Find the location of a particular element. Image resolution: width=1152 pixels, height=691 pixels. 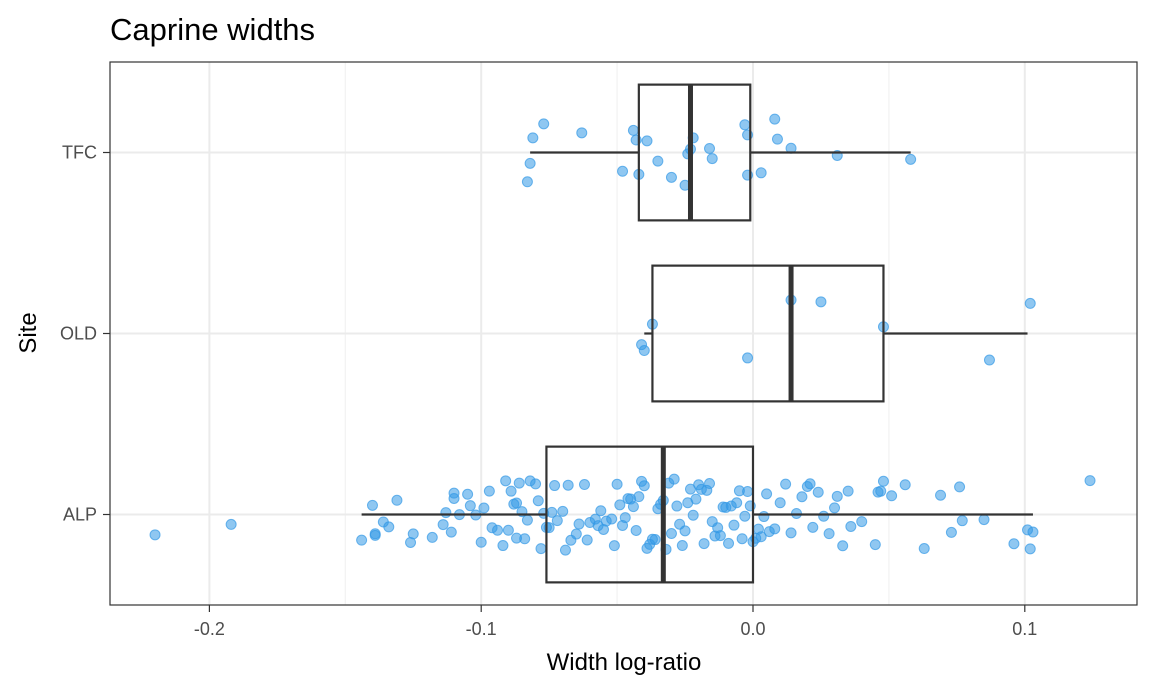

x-tick-label: -0.1 is located at coordinates (481, 629).